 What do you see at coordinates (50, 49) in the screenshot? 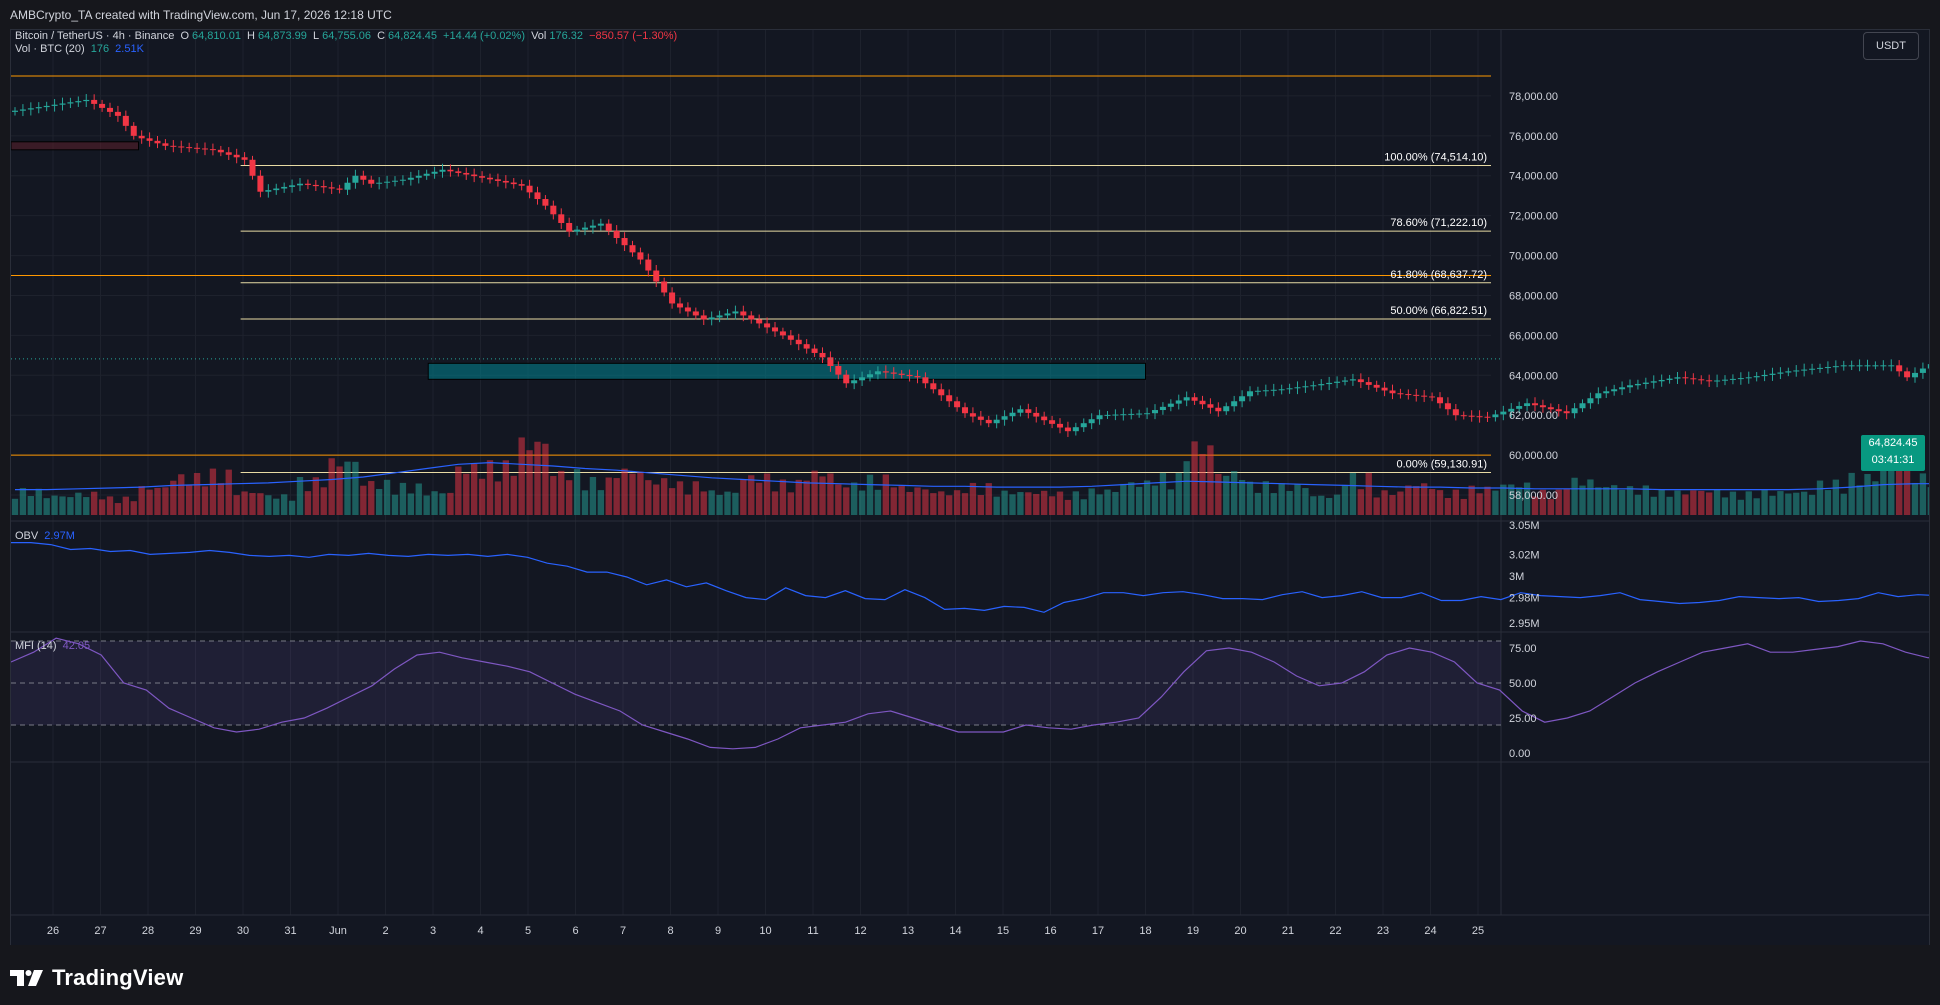
I see `volume-study-name: Vol · BTC (20)` at bounding box center [50, 49].